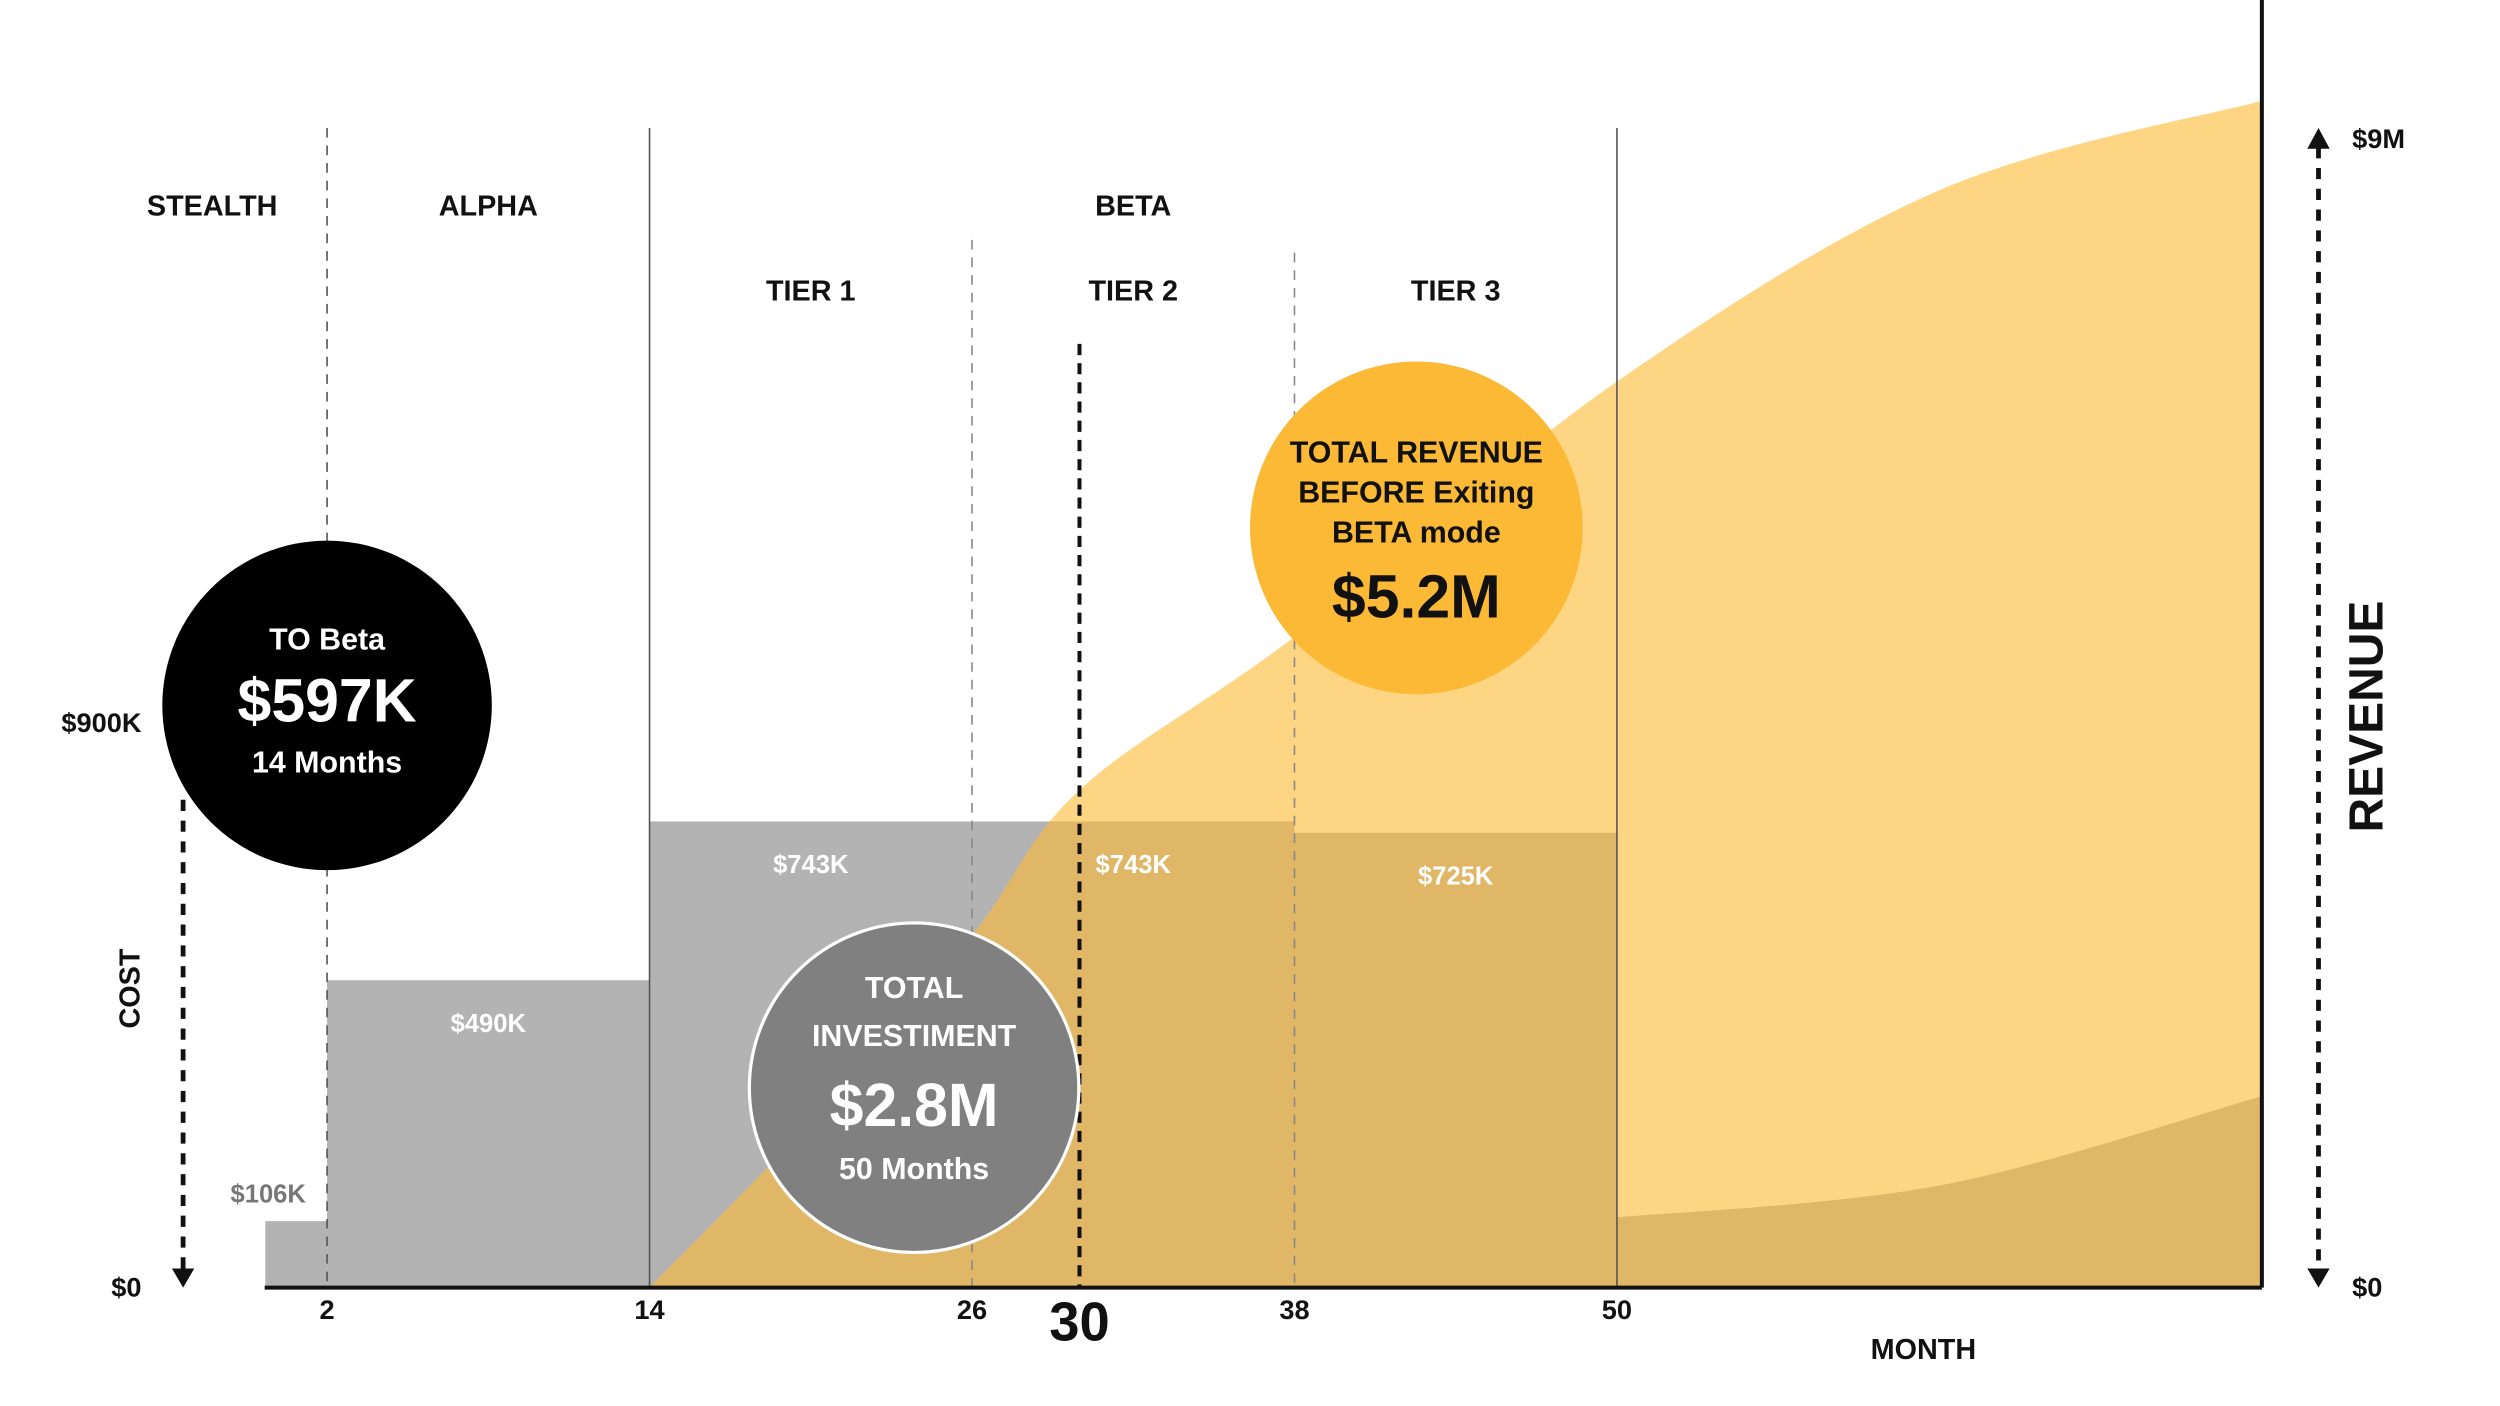  I want to click on bar-label: $490K, so click(489, 1024).